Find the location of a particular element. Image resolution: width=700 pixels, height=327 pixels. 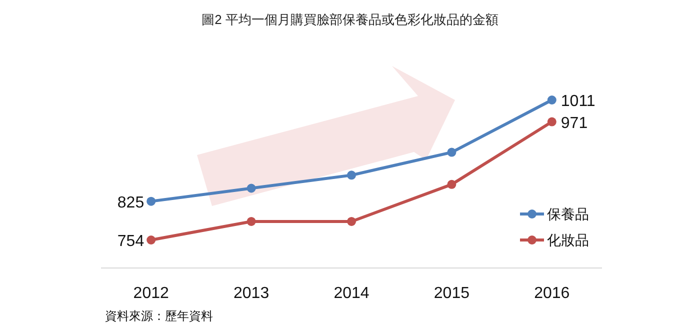

source-note: 資料來源：歷年資料 is located at coordinates (159, 316).